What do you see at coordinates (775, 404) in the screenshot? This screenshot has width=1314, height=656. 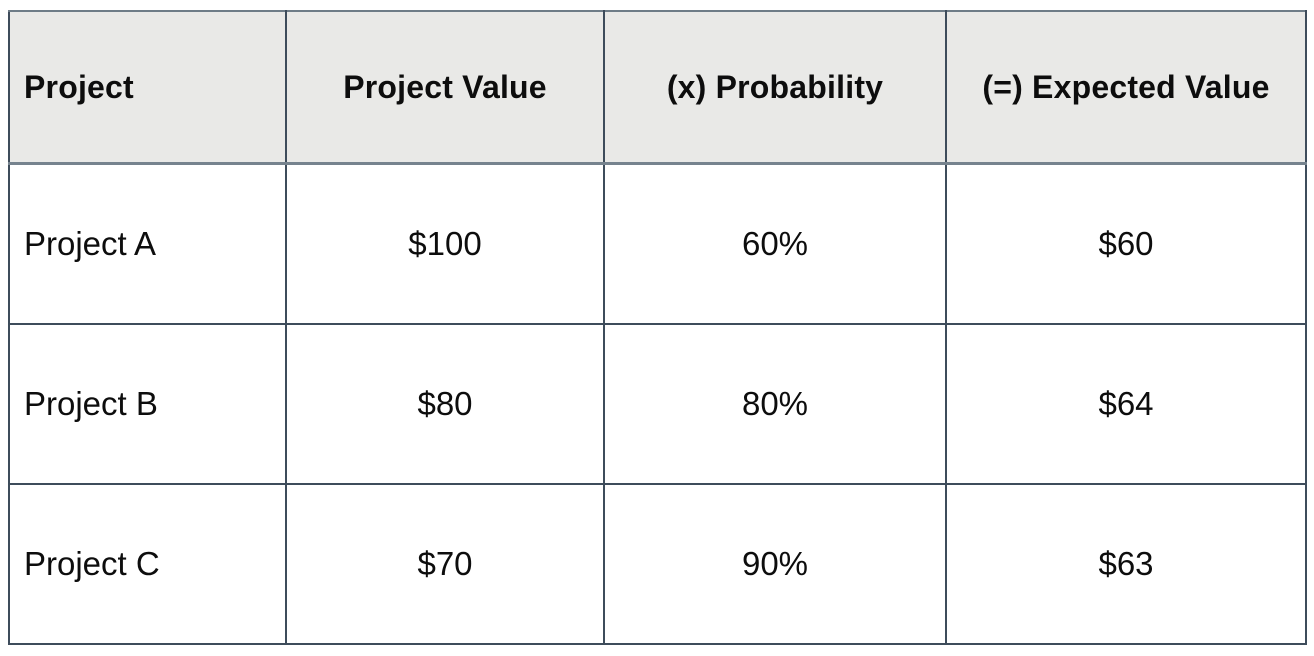 I see `table-cell-probability: 80%` at bounding box center [775, 404].